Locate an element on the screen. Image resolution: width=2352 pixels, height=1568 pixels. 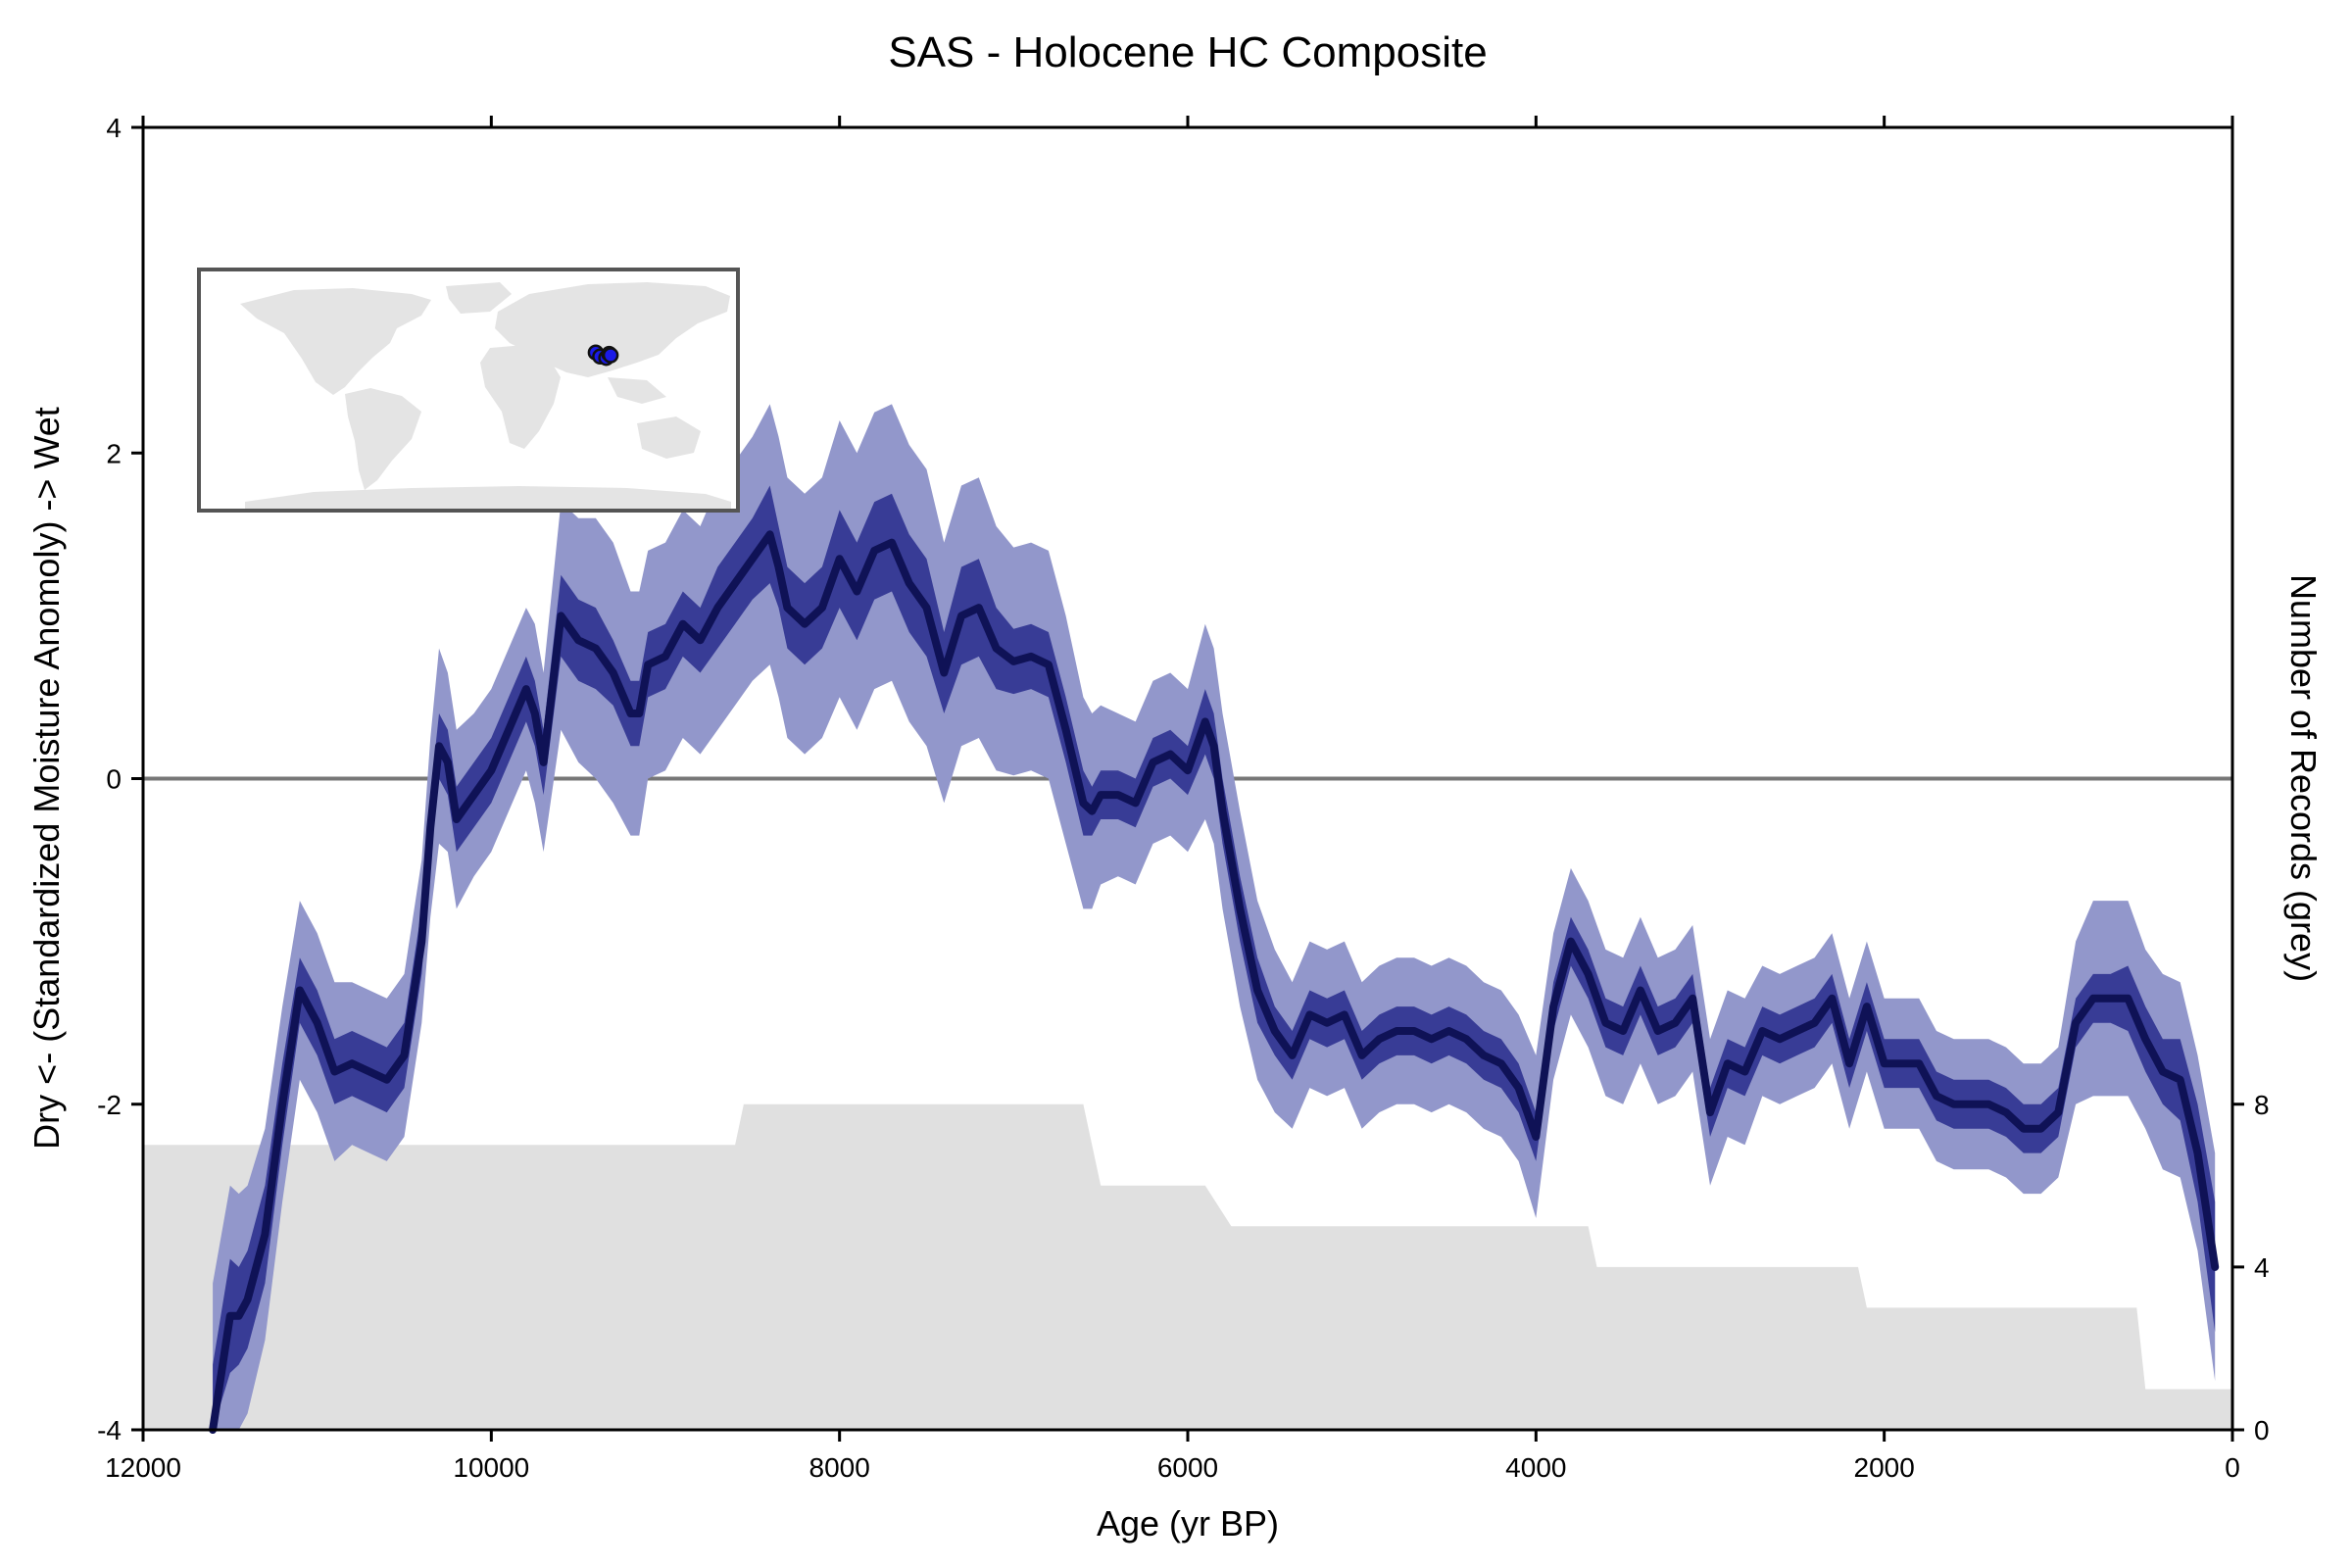
x-tick-label: 0 is located at coordinates (2232, 1467).